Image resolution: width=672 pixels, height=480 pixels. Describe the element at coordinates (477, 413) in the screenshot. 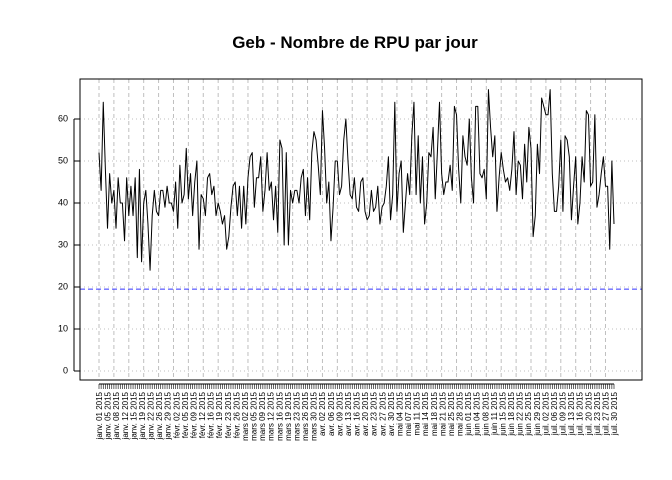

I see `x-tick-label: juin 04 2015` at that location.